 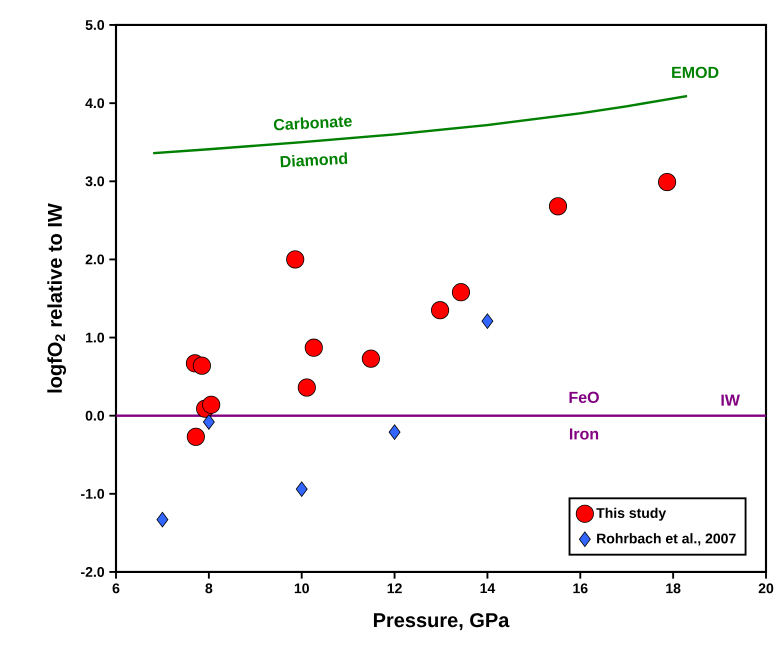 I want to click on x-tick-label: 12, so click(x=395, y=588).